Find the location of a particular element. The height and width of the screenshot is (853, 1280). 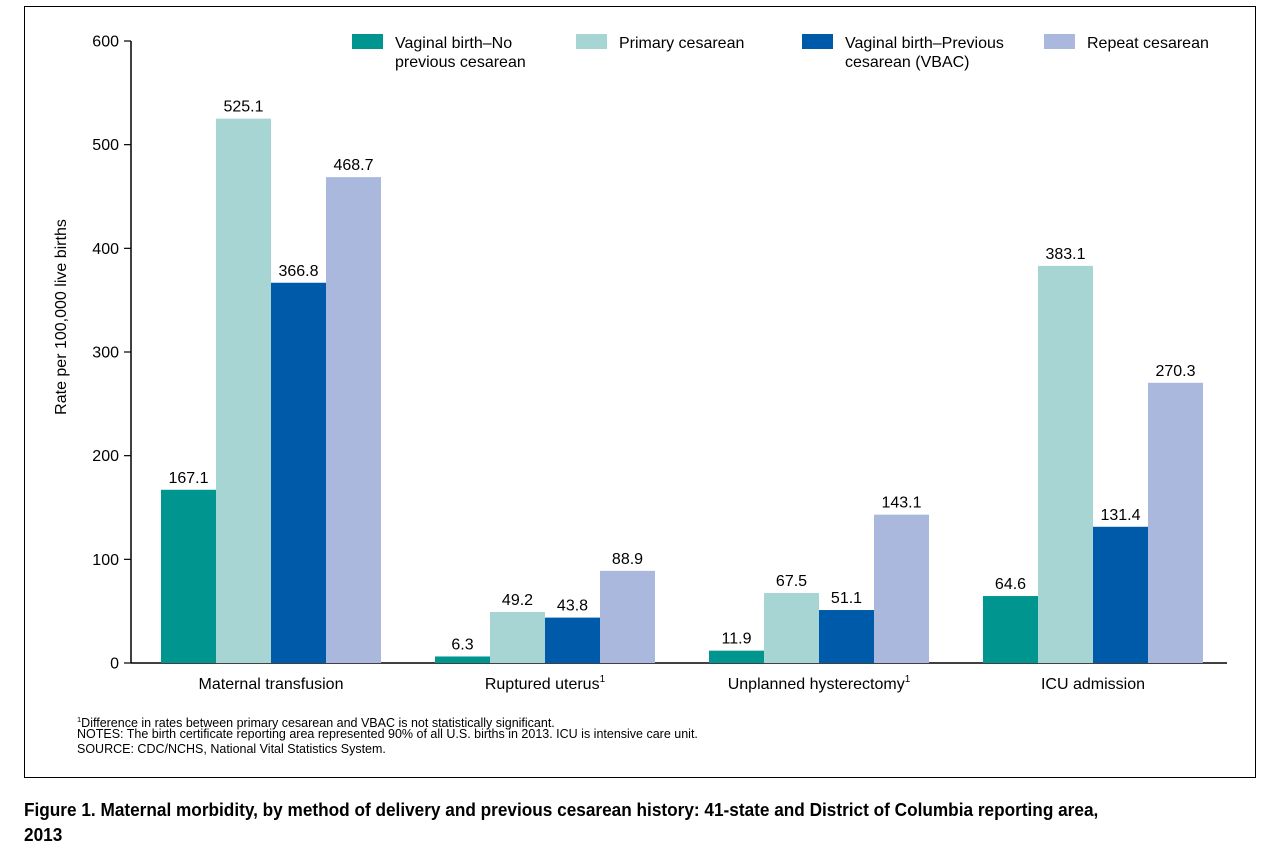

bar-value-label: 11.9 is located at coordinates (737, 639).